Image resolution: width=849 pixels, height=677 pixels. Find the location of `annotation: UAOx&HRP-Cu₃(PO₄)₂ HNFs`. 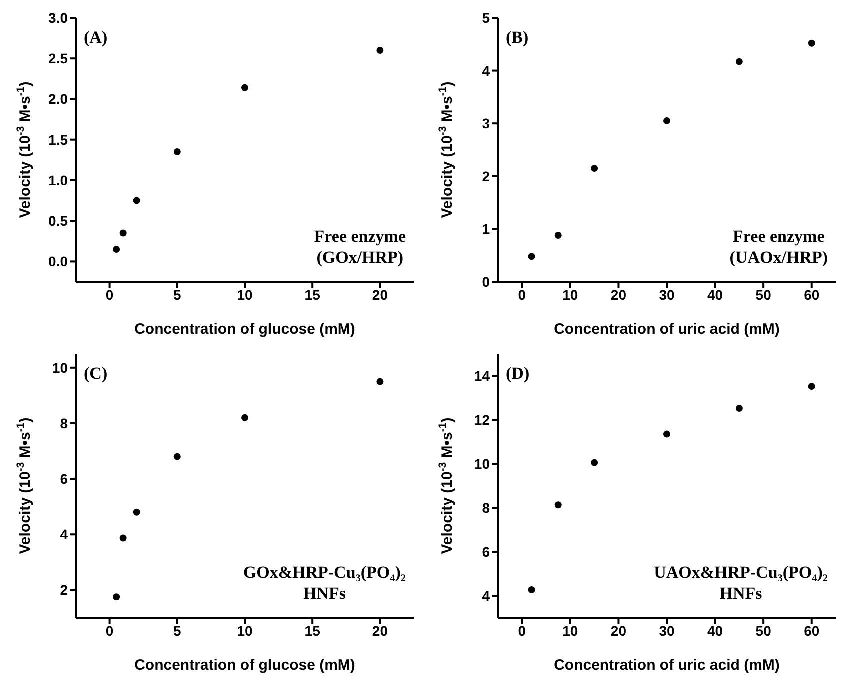

annotation: UAOx&HRP-Cu₃(PO₄)₂ HNFs is located at coordinates (741, 583).